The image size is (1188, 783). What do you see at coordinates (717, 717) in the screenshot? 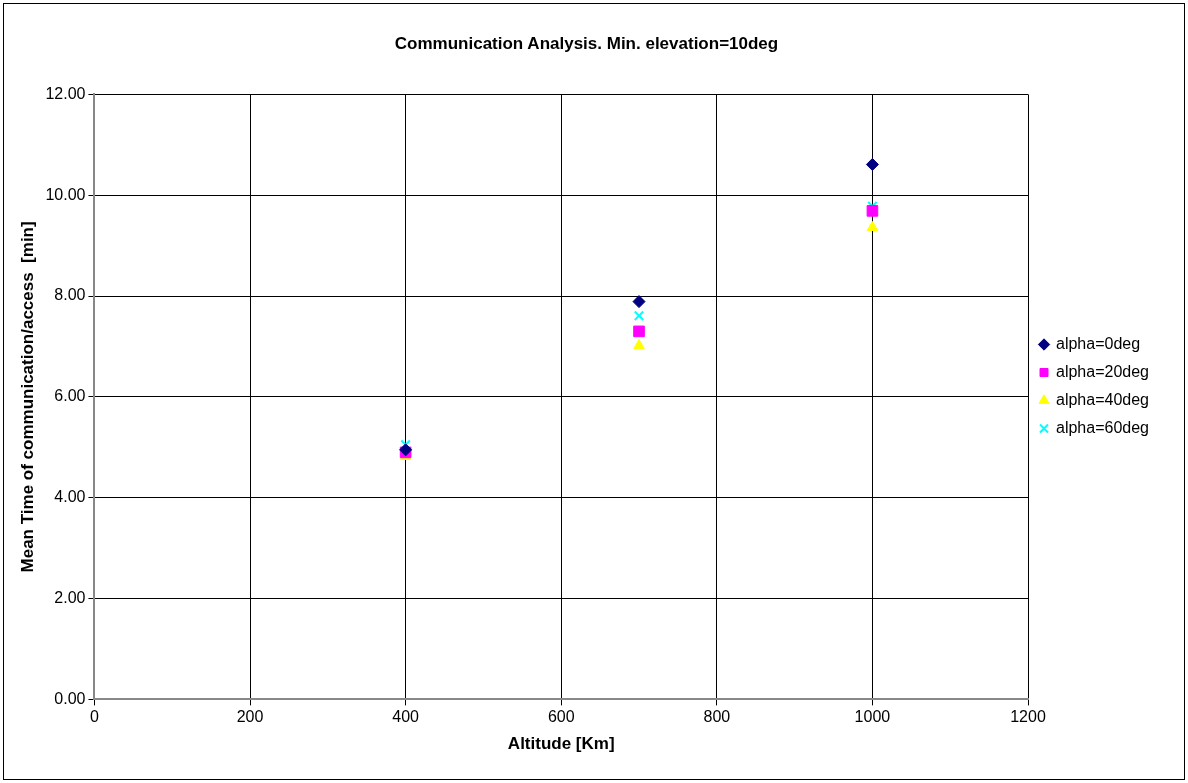
I see `x-tick-label: 800` at bounding box center [717, 717].